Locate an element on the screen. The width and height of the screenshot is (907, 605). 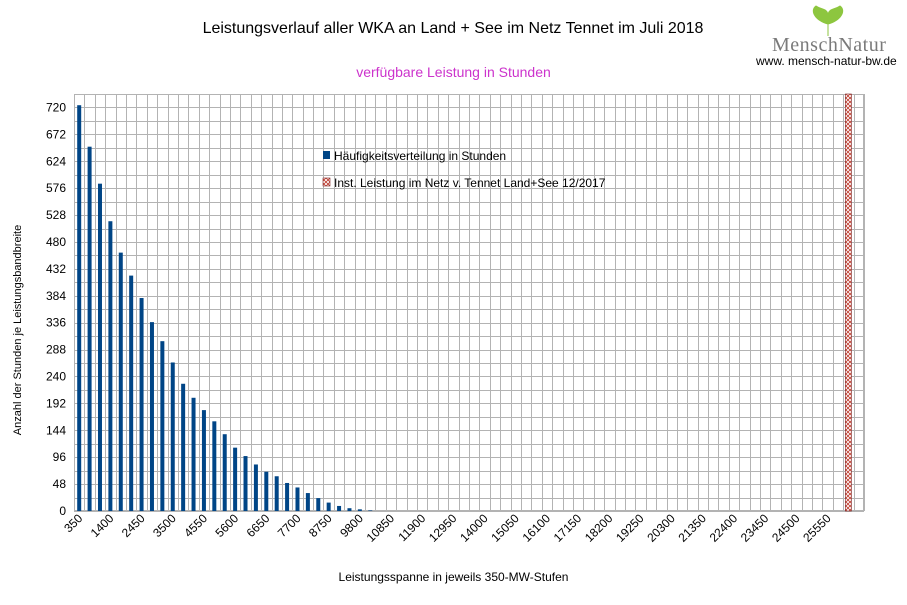
x-tick-label: 25550 is located at coordinates (817, 528).